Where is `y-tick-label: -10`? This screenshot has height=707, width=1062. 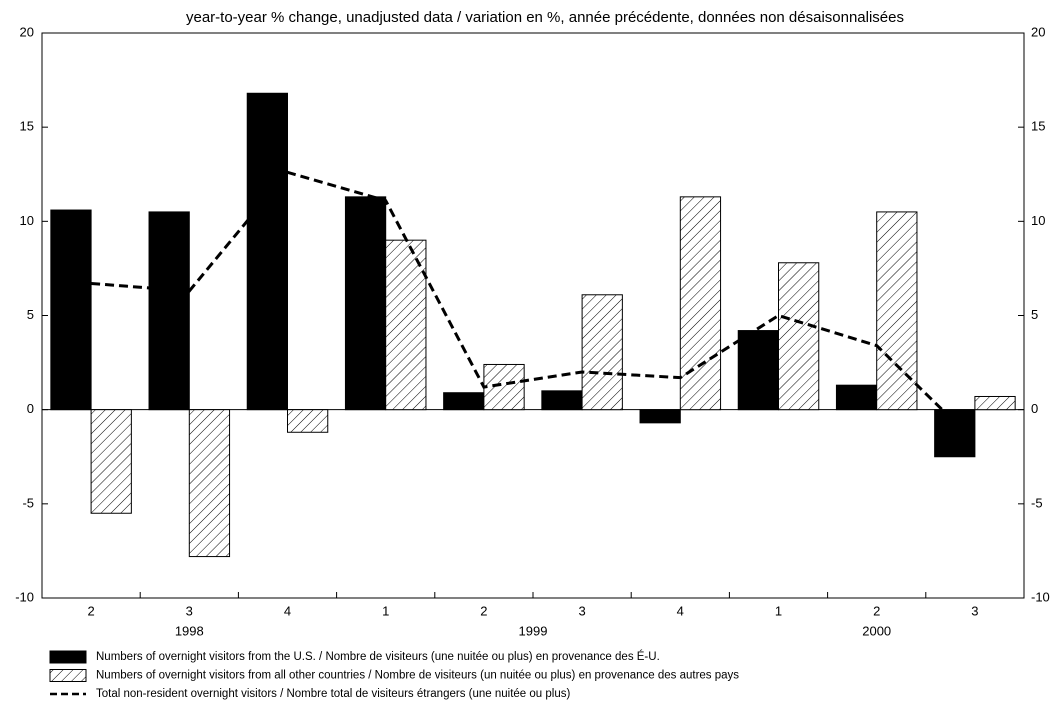 y-tick-label: -10 is located at coordinates (24, 596).